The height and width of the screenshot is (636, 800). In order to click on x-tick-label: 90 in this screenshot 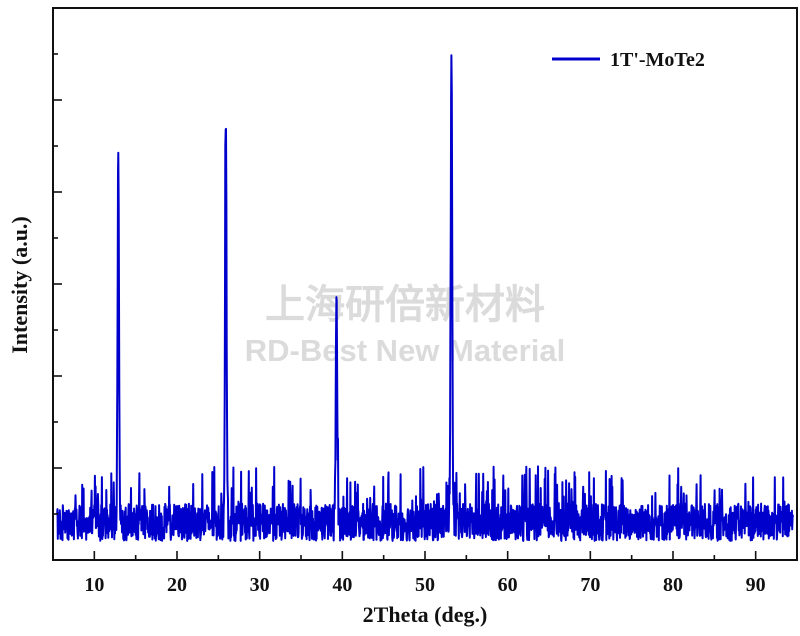, I will do `click(756, 585)`.